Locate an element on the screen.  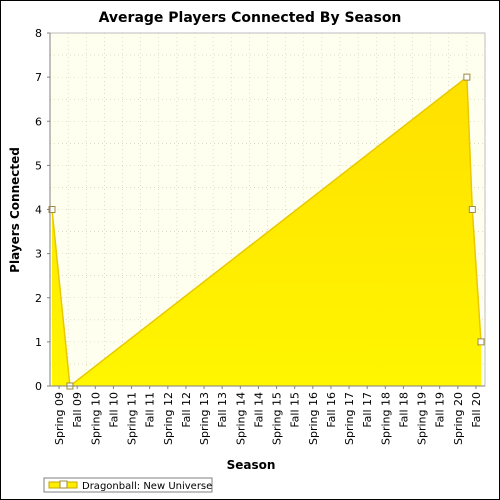
x-tick-label: Fall 10 is located at coordinates (113, 410).